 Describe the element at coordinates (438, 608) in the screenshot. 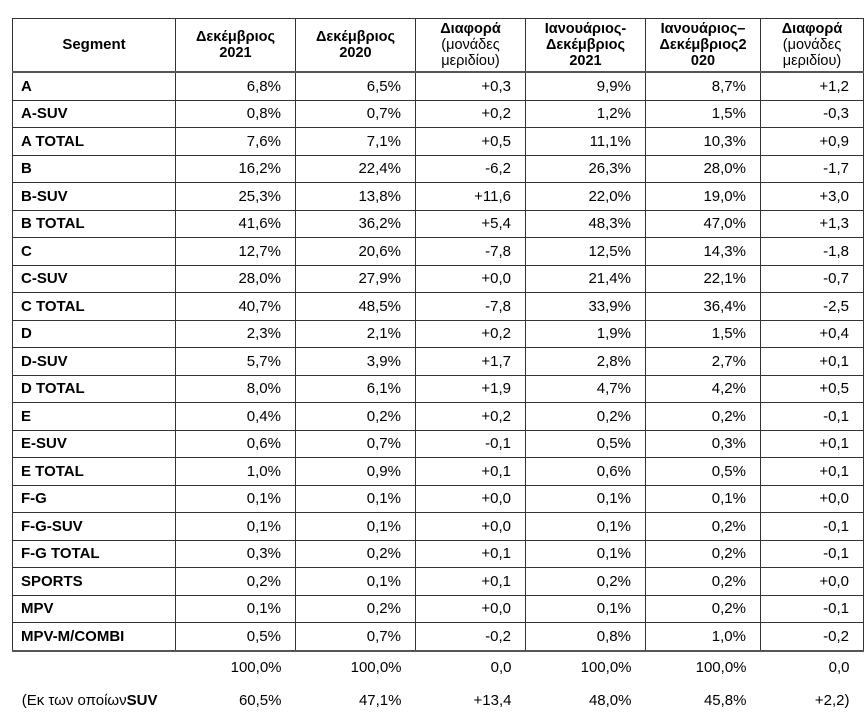

I see `table-row: MPV 0,1% 0,2% +0,0 0,1% 0,2% -0,1` at that location.